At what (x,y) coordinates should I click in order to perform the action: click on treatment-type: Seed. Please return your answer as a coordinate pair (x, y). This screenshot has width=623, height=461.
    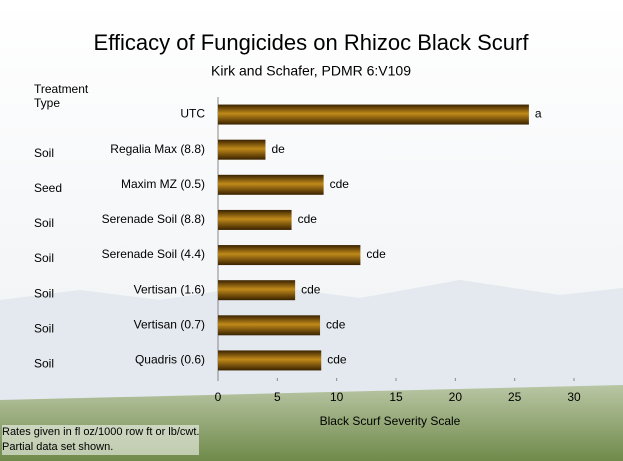
    Looking at the image, I should click on (48, 188).